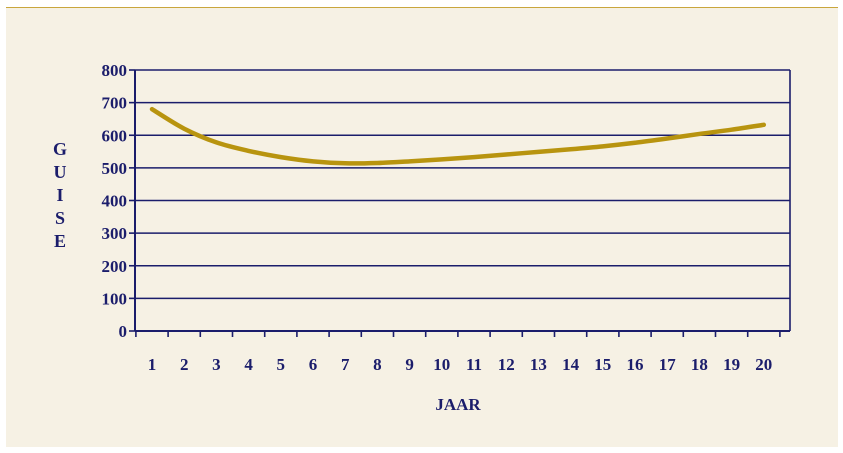 This screenshot has height=453, width=843. What do you see at coordinates (313, 364) in the screenshot?
I see `x-tick-label: 6` at bounding box center [313, 364].